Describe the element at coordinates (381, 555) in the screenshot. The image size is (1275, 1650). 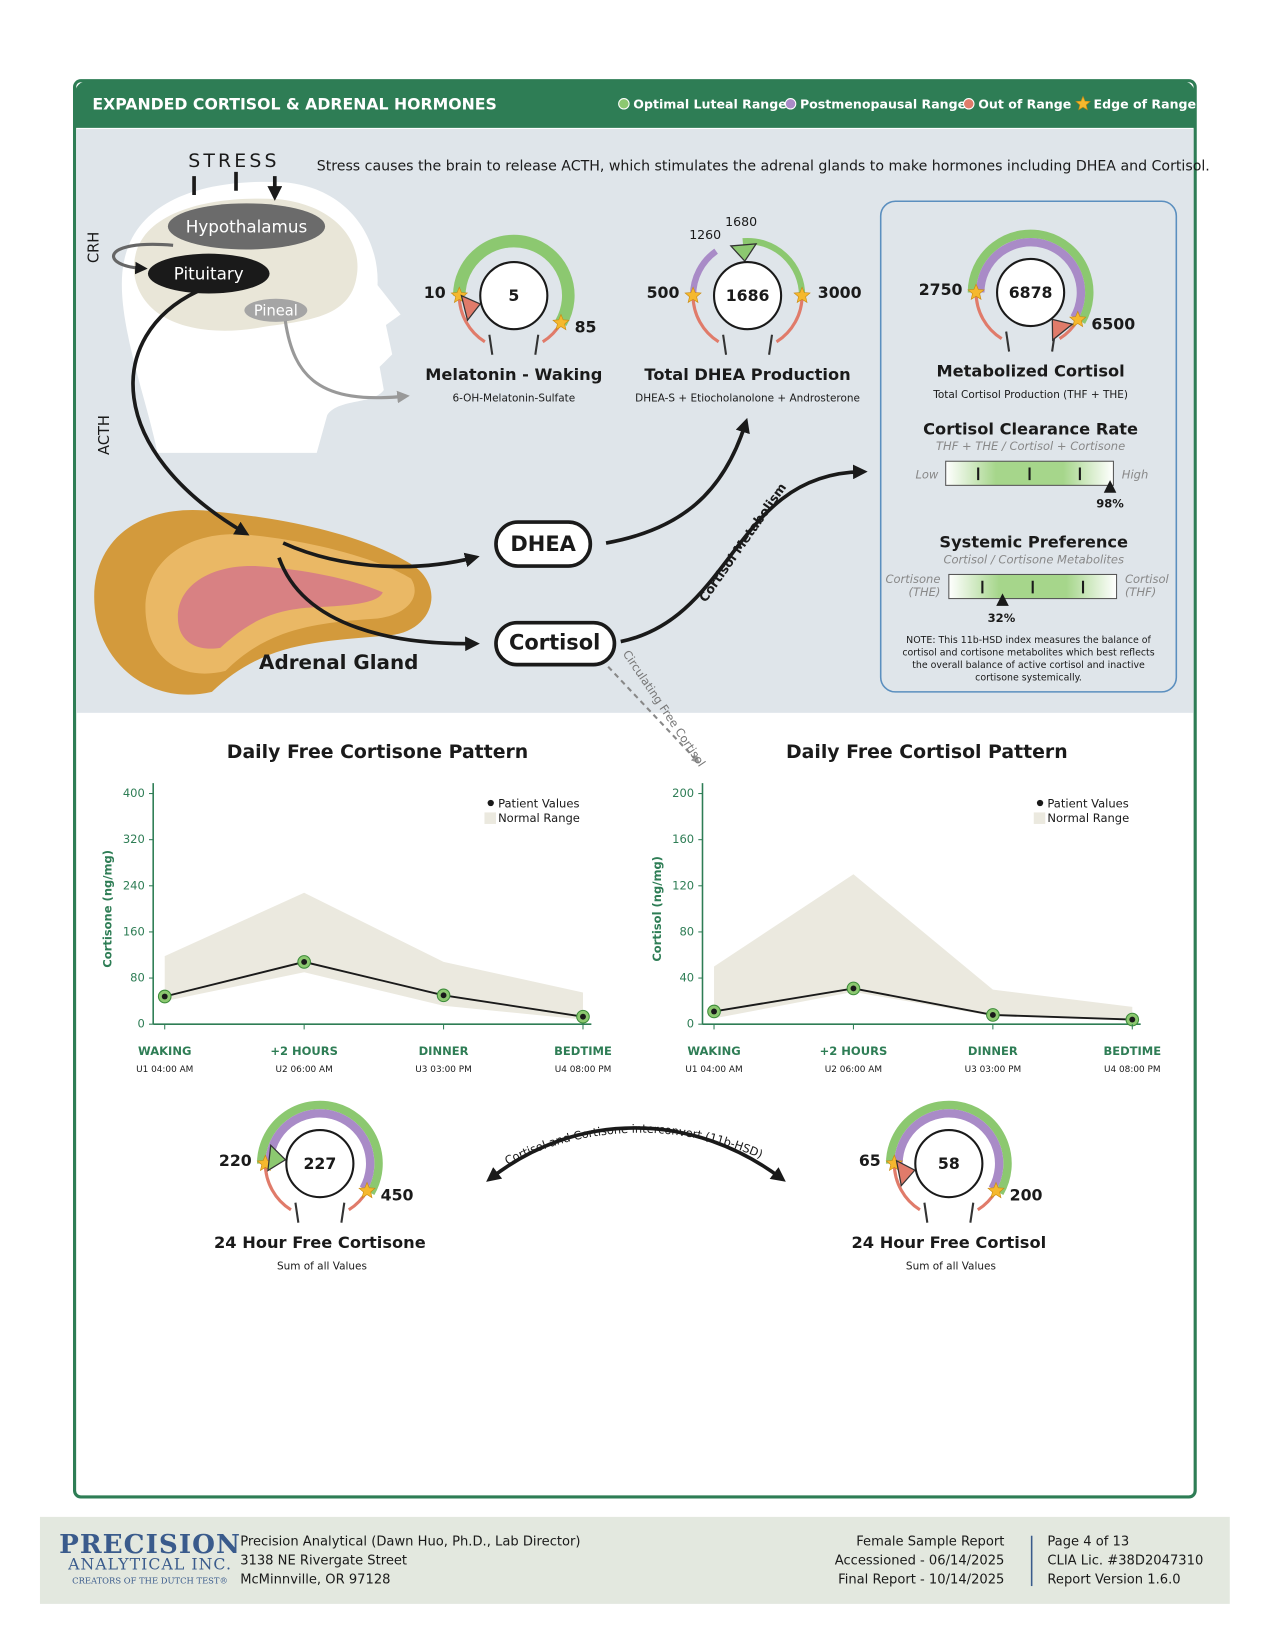
I see `dhea-arrow` at that location.